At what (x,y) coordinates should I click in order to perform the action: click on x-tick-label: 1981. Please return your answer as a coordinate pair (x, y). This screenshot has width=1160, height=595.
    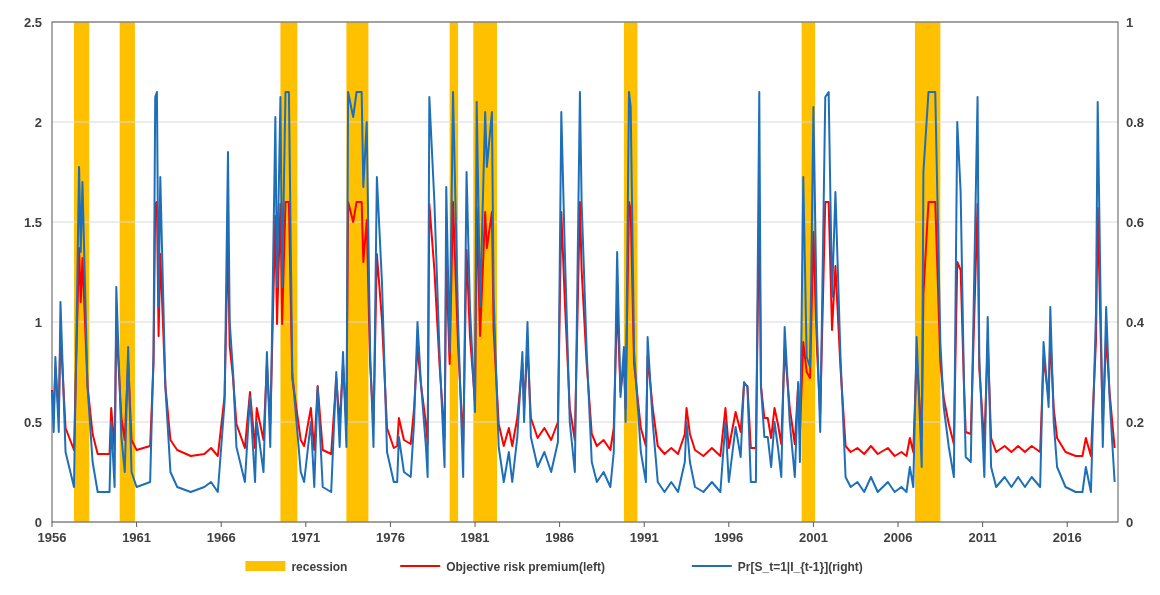
    Looking at the image, I should click on (475, 537).